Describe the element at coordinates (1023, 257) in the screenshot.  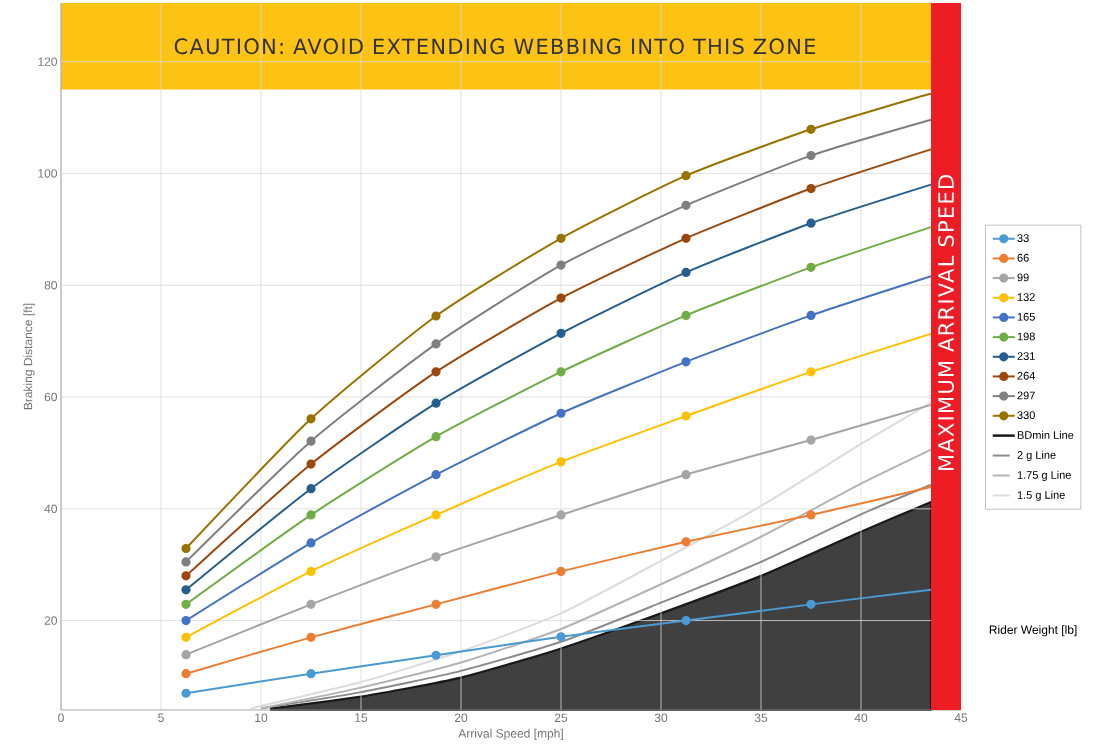
I see `legend-label: 66` at that location.